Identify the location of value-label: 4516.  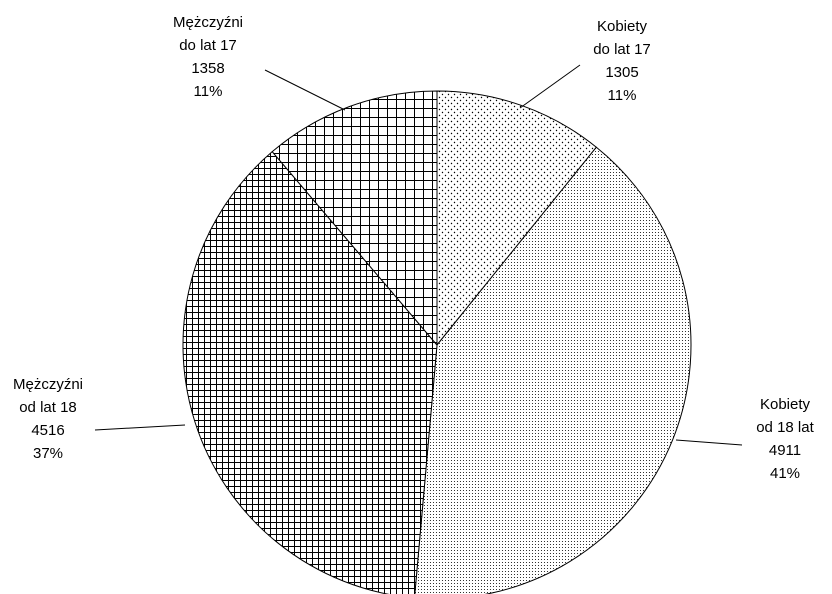
(48, 430).